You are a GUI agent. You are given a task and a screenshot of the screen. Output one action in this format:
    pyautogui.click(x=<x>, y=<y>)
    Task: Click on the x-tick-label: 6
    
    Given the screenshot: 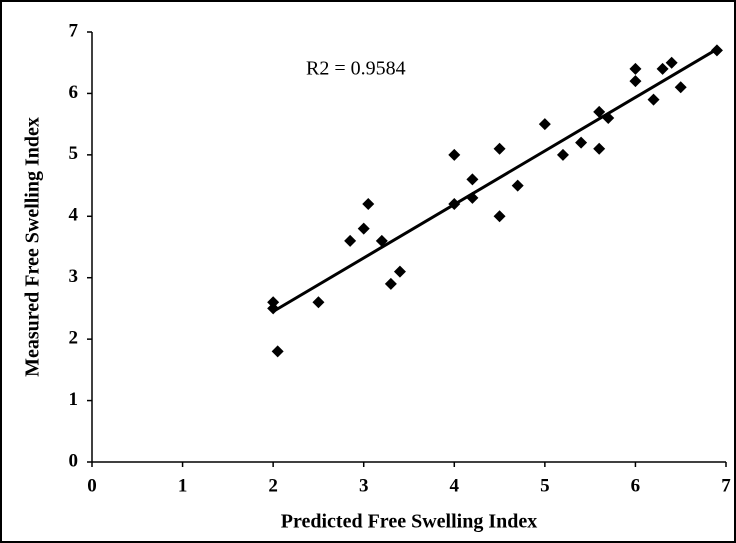 What is the action you would take?
    pyautogui.click(x=636, y=485)
    